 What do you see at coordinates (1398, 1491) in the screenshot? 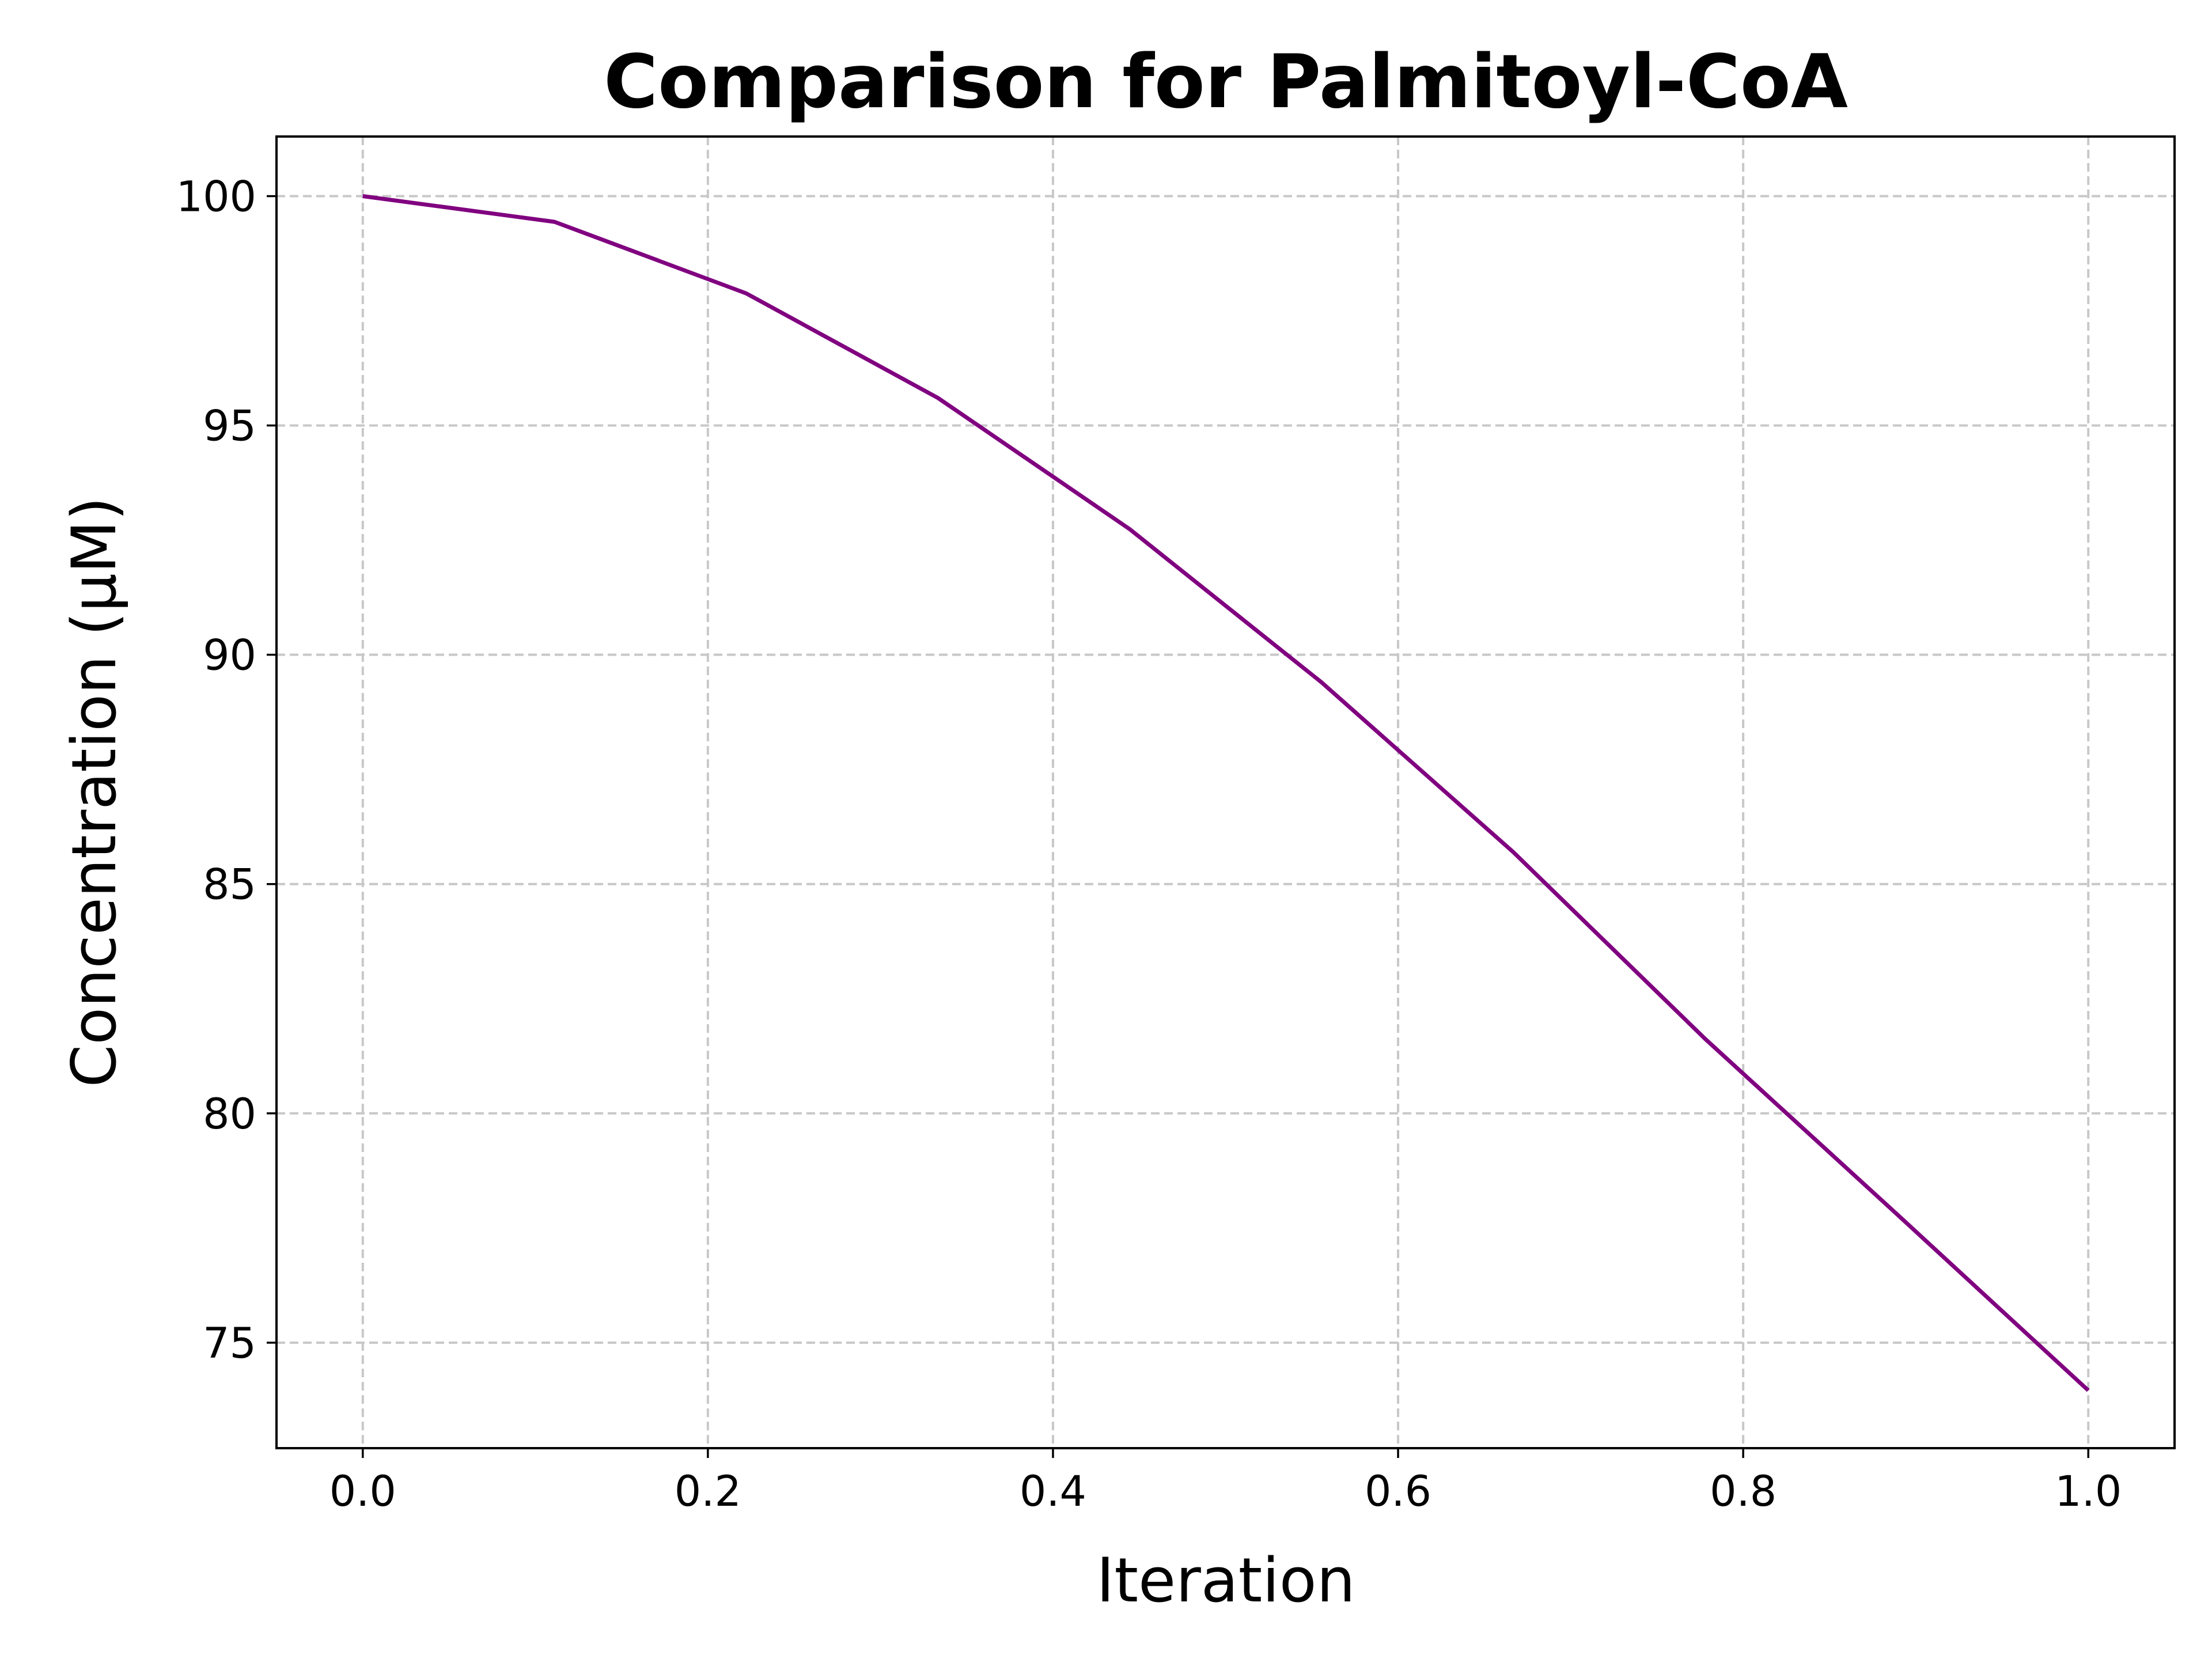
I see `x-tick-label: 0.6` at bounding box center [1398, 1491].